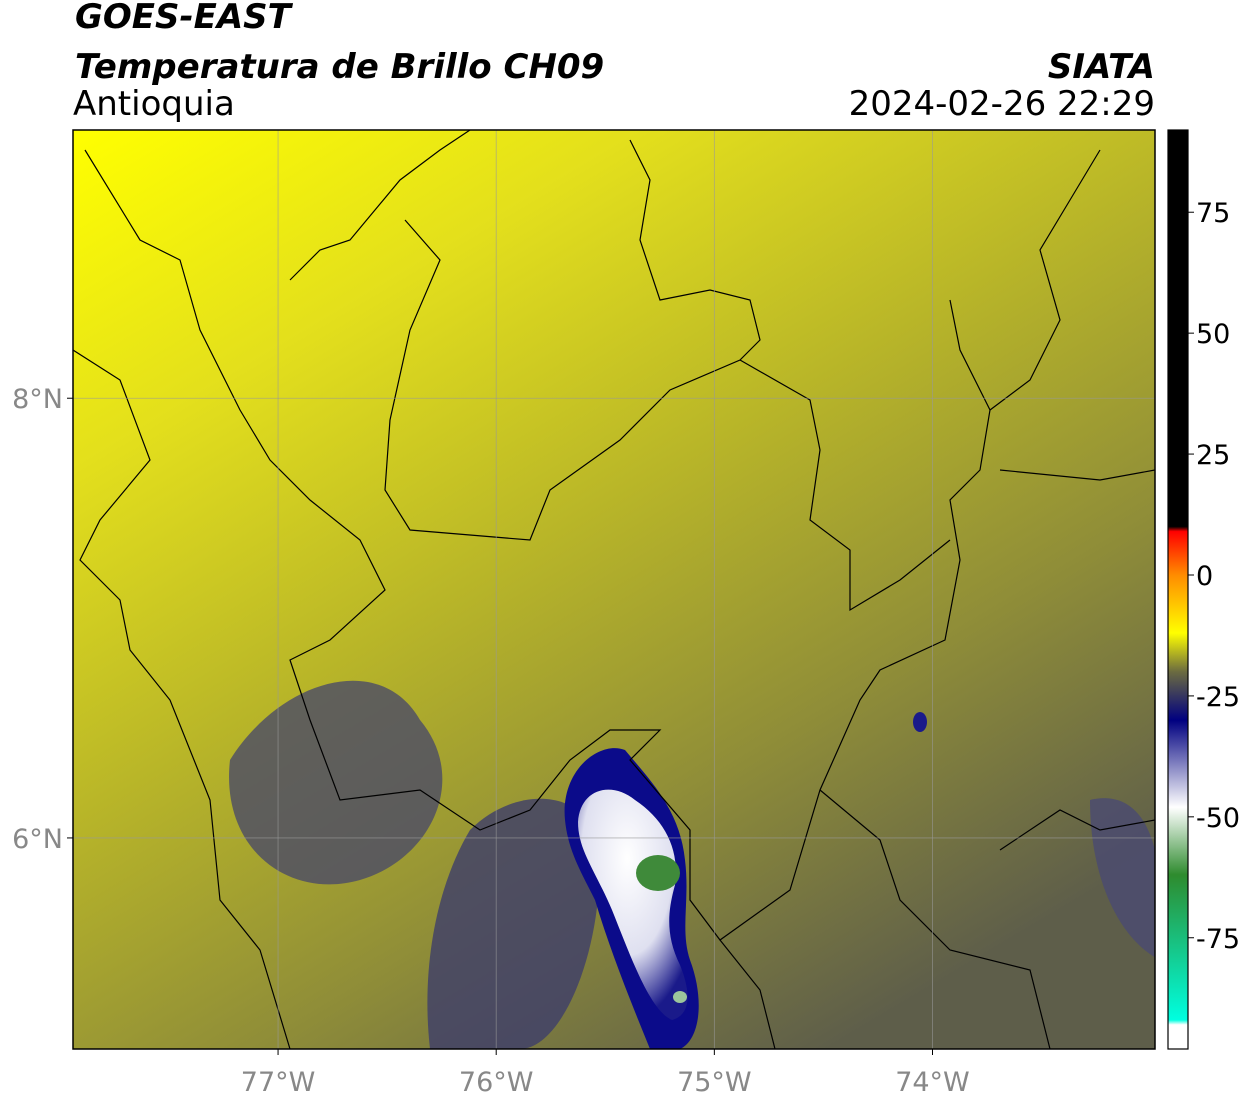 The width and height of the screenshot is (1252, 1099). Describe the element at coordinates (1213, 334) in the screenshot. I see `colorbar-tick-label: 50` at that location.